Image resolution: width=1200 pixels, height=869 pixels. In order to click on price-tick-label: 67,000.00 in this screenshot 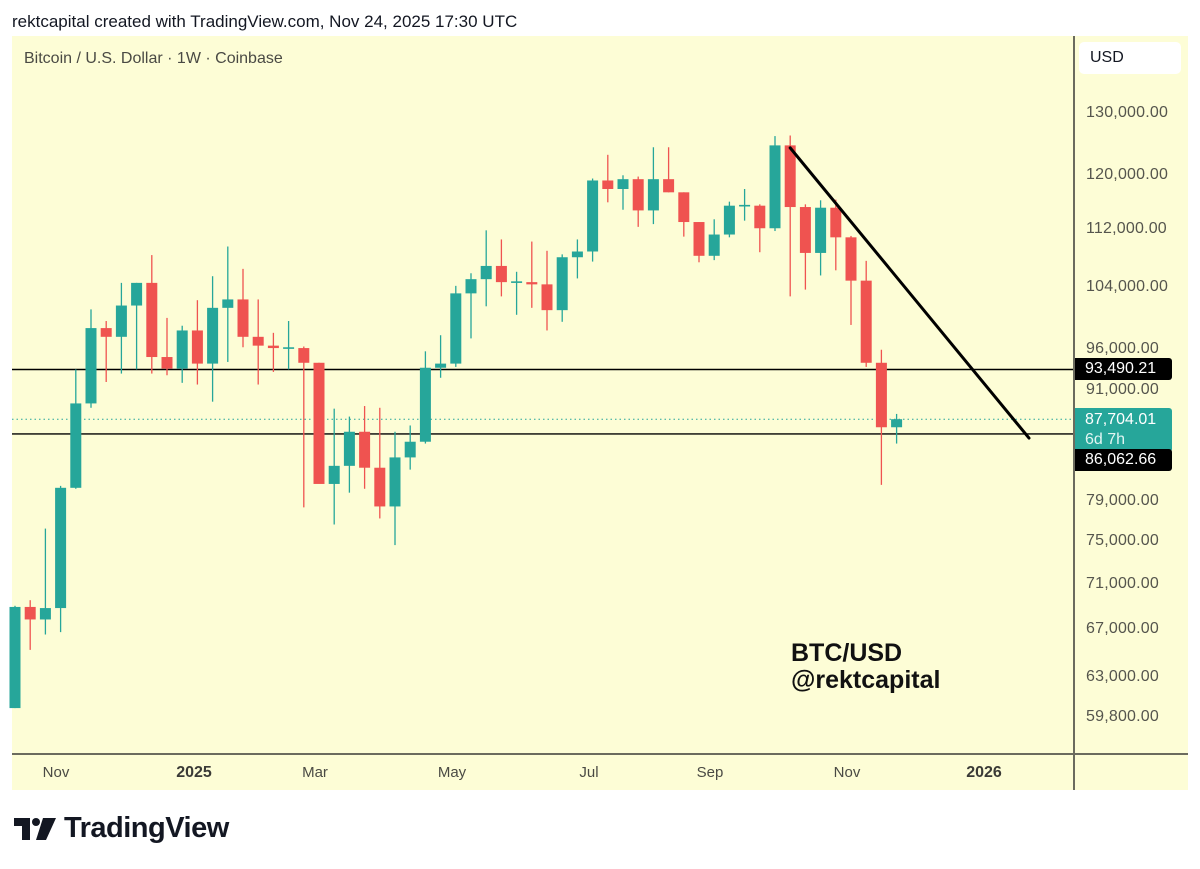, I will do `click(1122, 628)`.